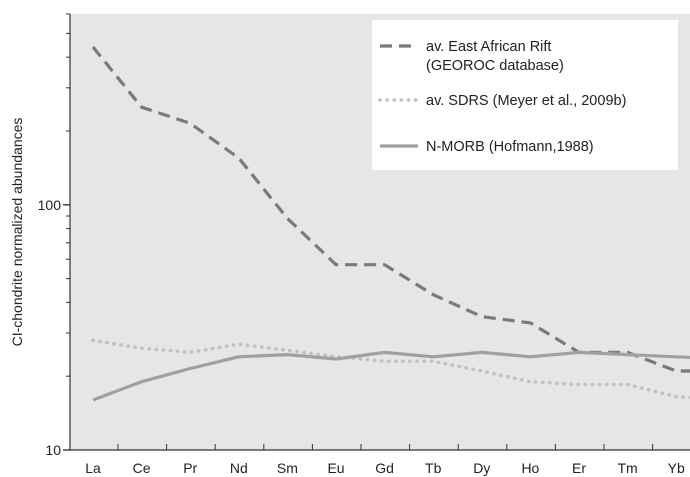  I want to click on y-axis-label: CI-chondrite normalized abundances, so click(17, 232).